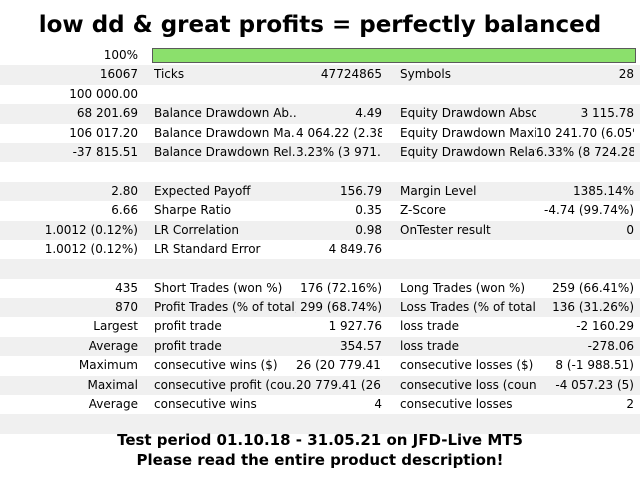 Image resolution: width=640 pixels, height=480 pixels. I want to click on progress-bar-fill, so click(394, 55).